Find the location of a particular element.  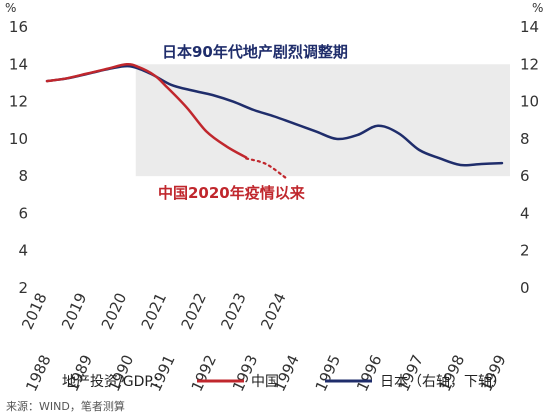

legend-china-label: 中国 is located at coordinates (265, 382).